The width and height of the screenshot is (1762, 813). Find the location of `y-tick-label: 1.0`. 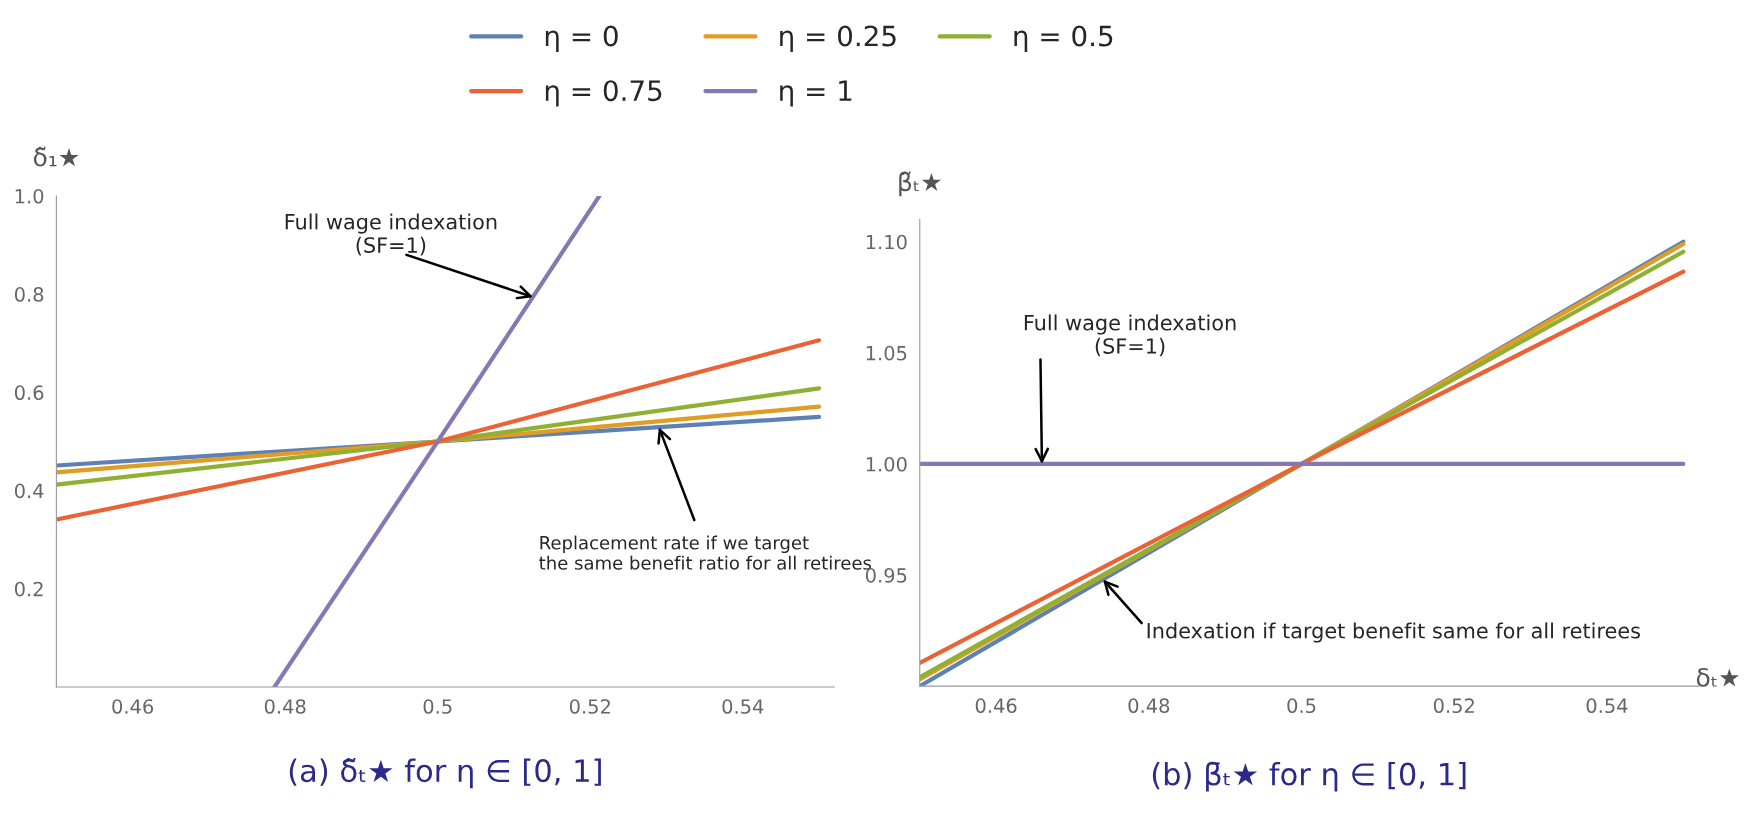

y-tick-label: 1.0 is located at coordinates (29, 196).